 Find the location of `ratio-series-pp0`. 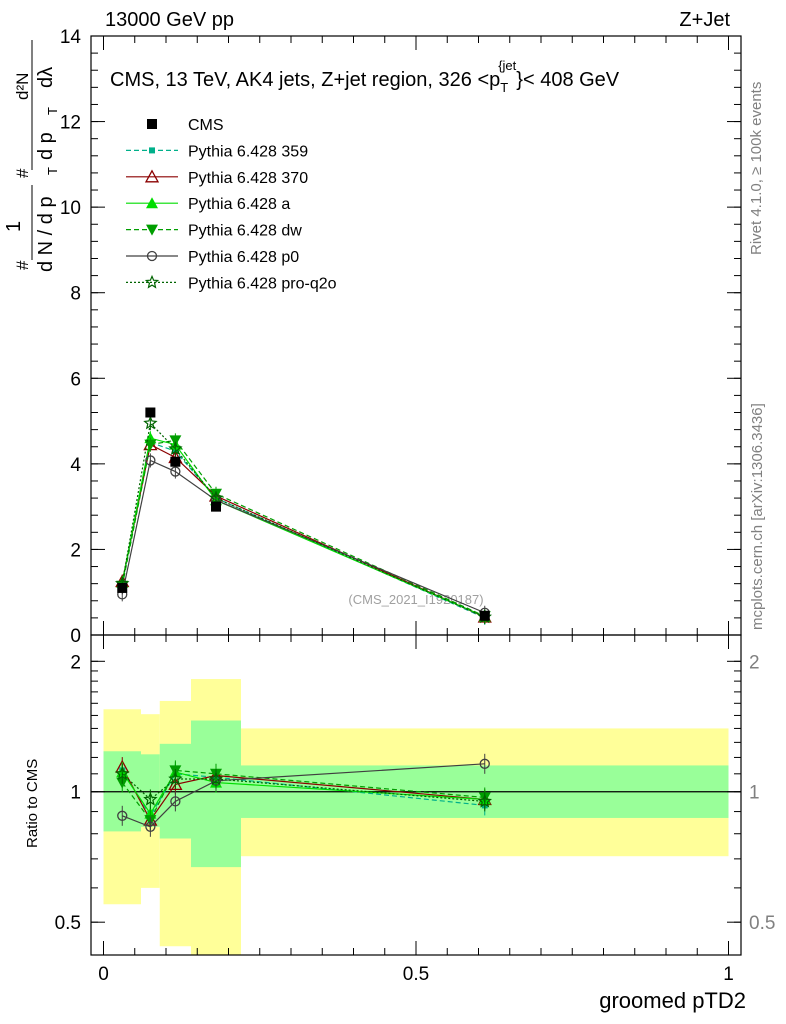

ratio-series-pp0 is located at coordinates (303, 795).